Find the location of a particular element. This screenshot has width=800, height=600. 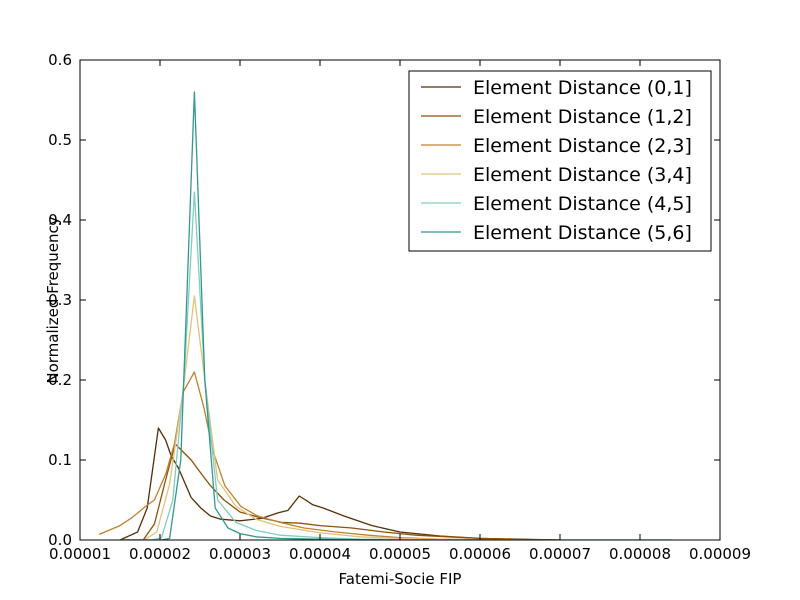

x-tick-label: 0.00003 is located at coordinates (240, 554).